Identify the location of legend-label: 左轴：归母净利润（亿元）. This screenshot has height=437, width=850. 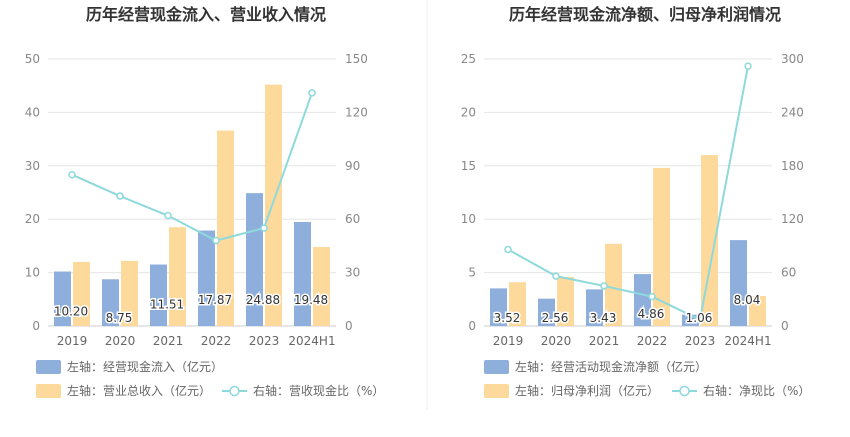
(587, 390).